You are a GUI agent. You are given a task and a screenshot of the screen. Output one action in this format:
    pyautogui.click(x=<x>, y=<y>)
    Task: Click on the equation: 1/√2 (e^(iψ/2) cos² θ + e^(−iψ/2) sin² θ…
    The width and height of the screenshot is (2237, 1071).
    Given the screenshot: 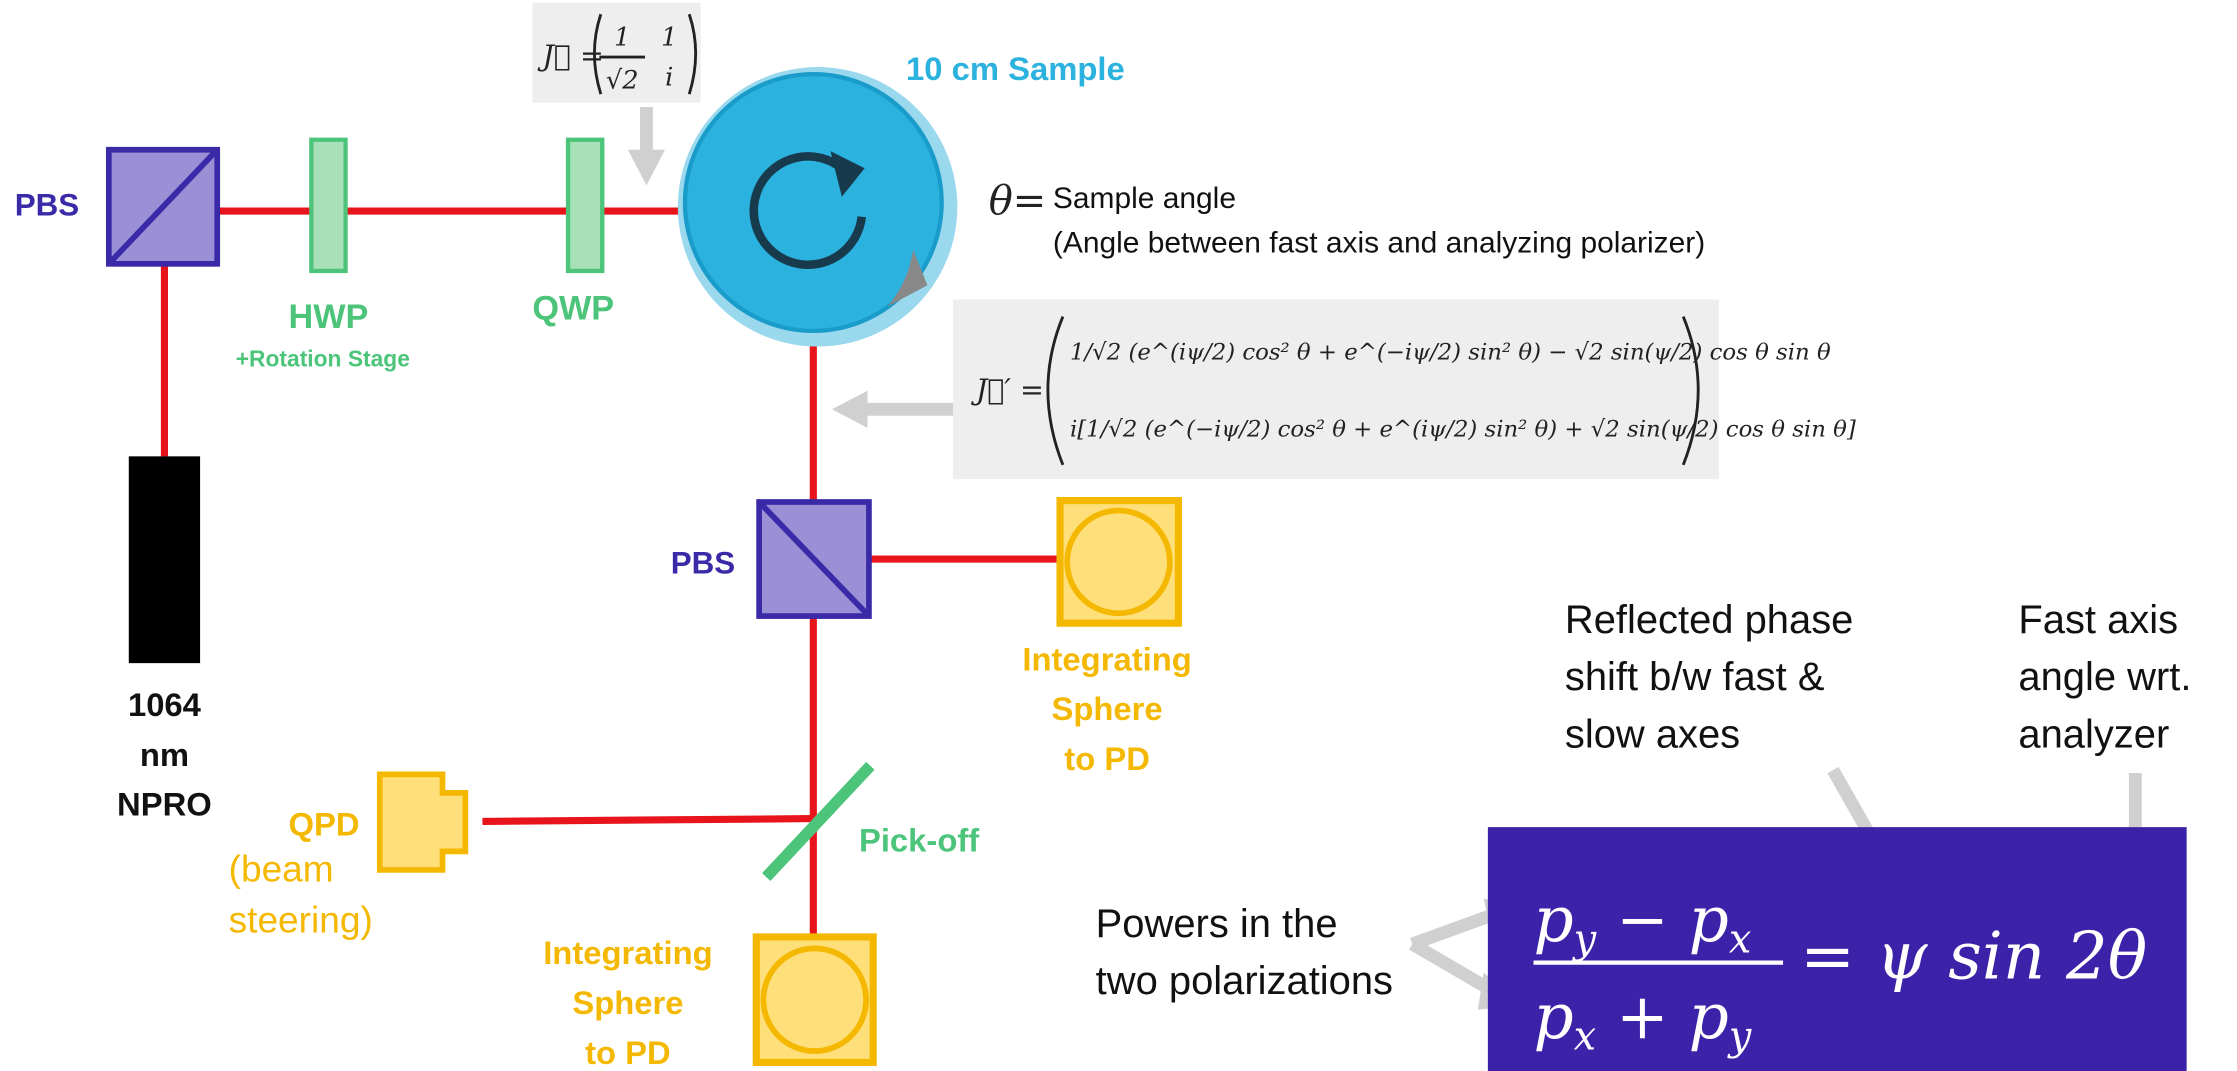 What is the action you would take?
    pyautogui.click(x=1450, y=352)
    